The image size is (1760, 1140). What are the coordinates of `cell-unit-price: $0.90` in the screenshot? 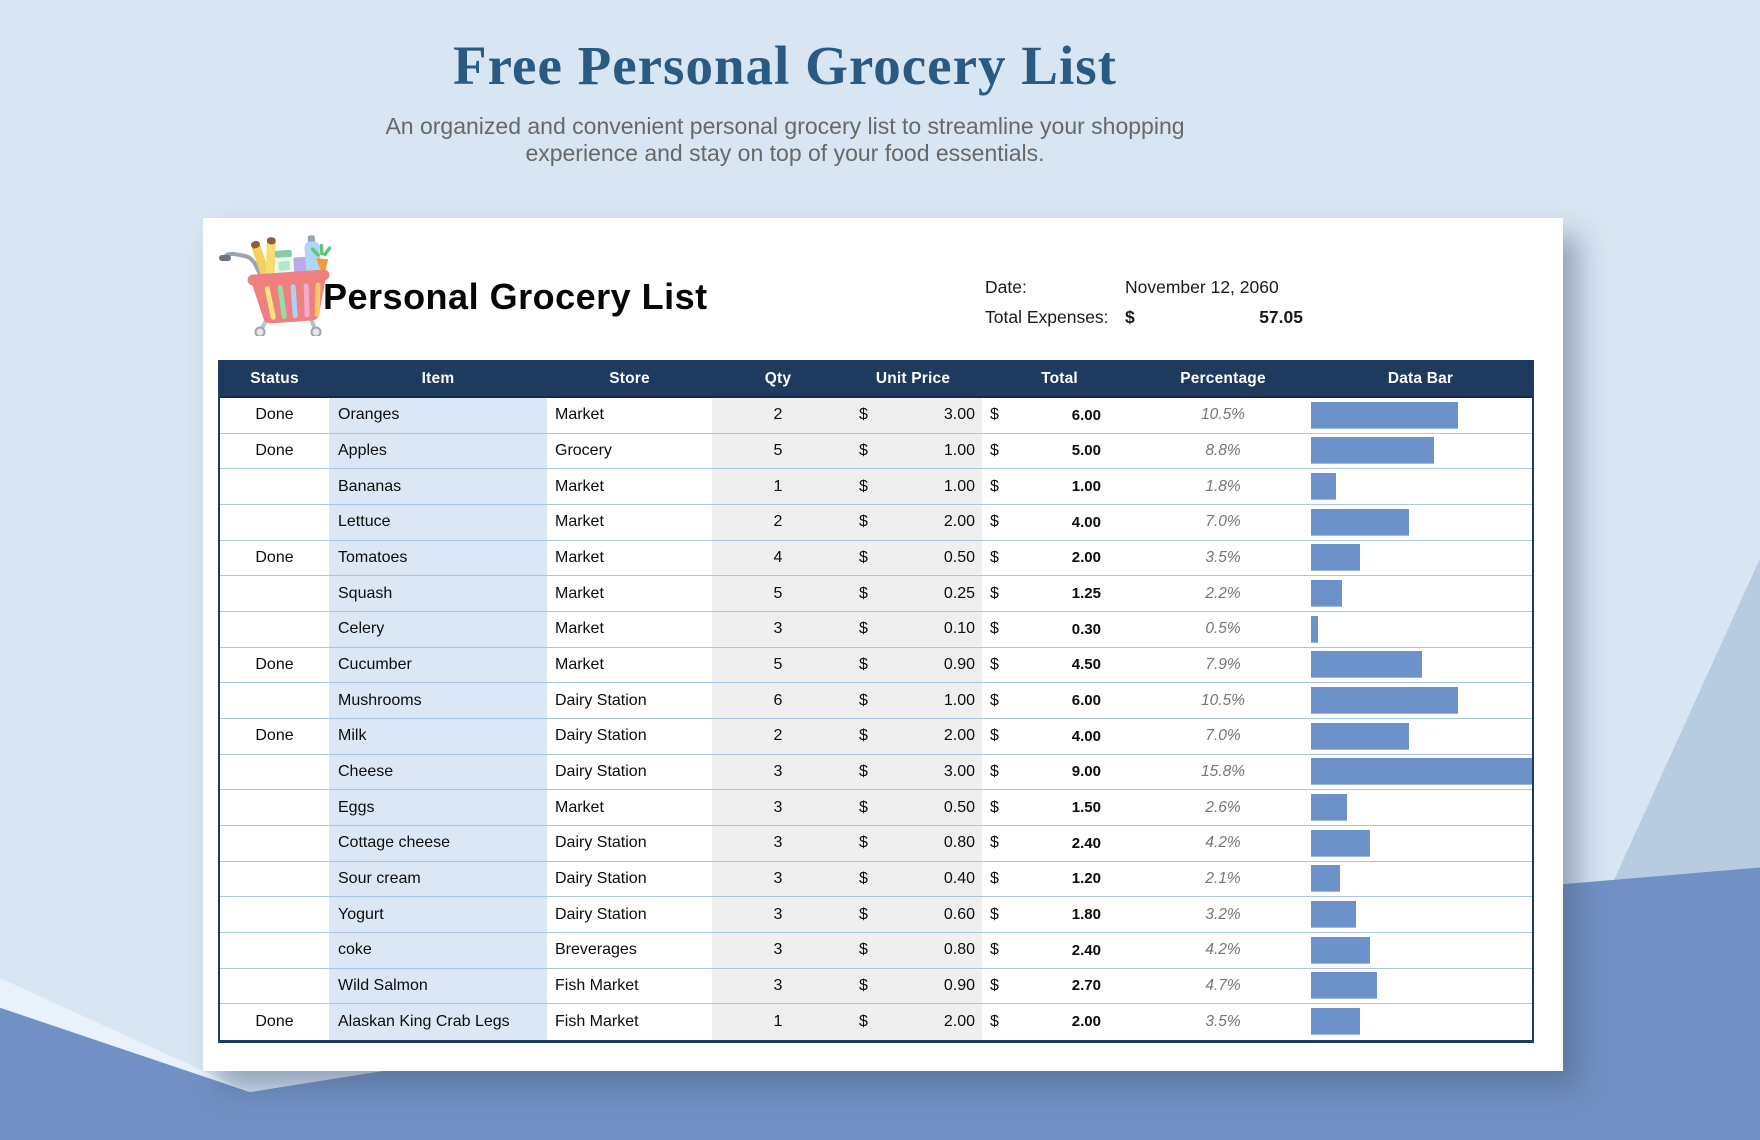 It's located at (913, 986).